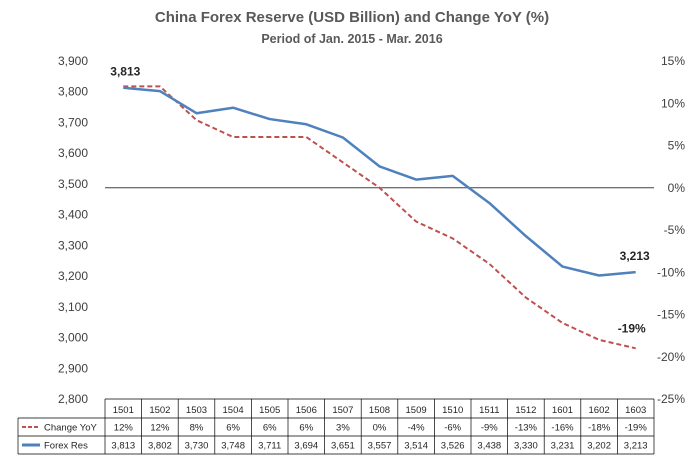  What do you see at coordinates (416, 410) in the screenshot?
I see `category-label: 1509` at bounding box center [416, 410].